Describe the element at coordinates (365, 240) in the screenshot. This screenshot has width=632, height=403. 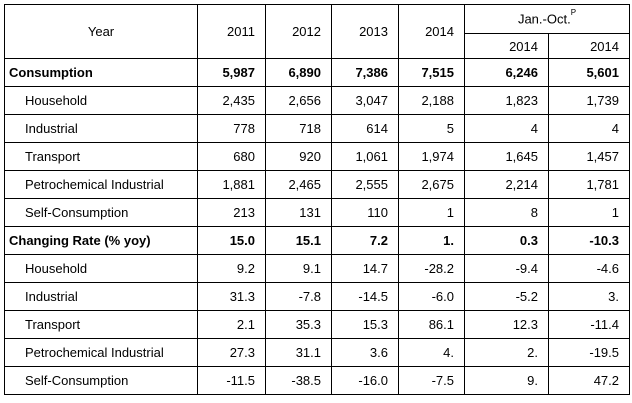
I see `table-cell: 7.2` at that location.